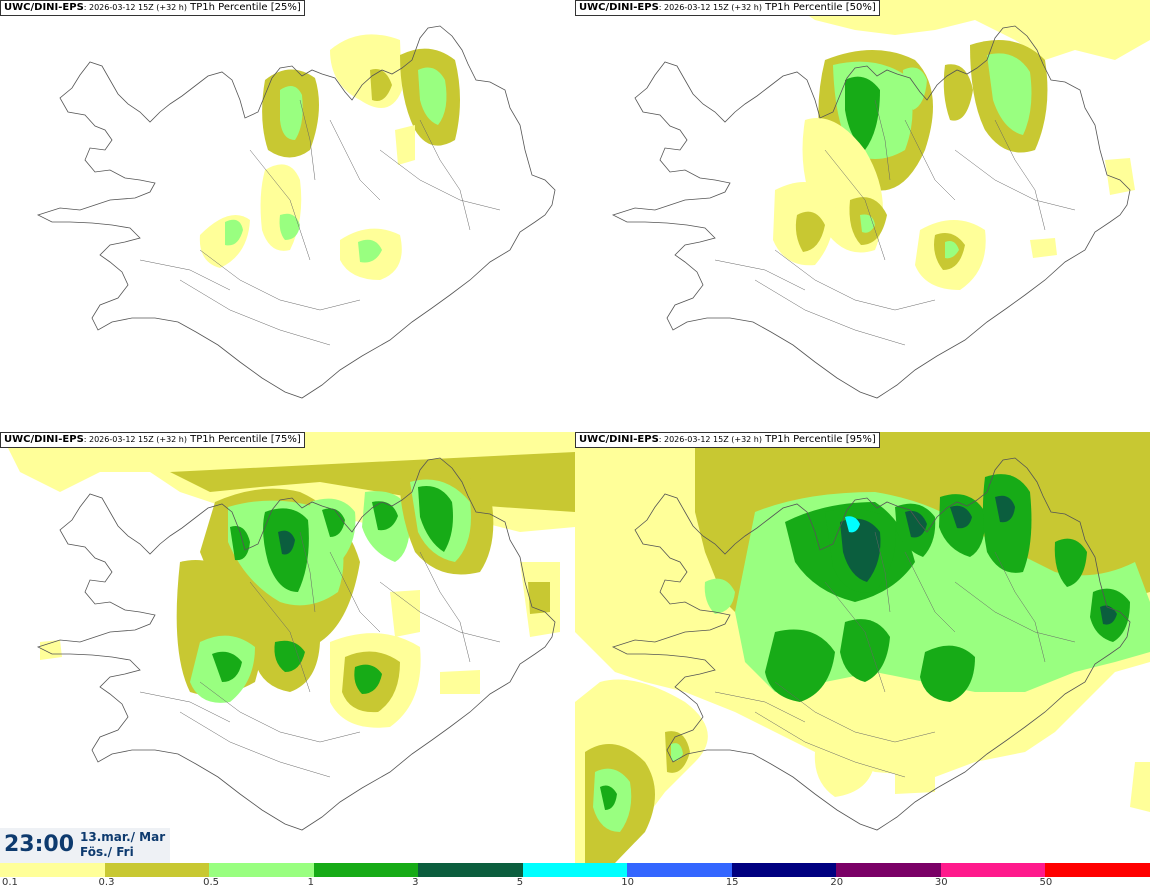 This screenshot has height=891, width=1150. What do you see at coordinates (1046, 882) in the screenshot?
I see `legend-tick-label: 50` at bounding box center [1046, 882].